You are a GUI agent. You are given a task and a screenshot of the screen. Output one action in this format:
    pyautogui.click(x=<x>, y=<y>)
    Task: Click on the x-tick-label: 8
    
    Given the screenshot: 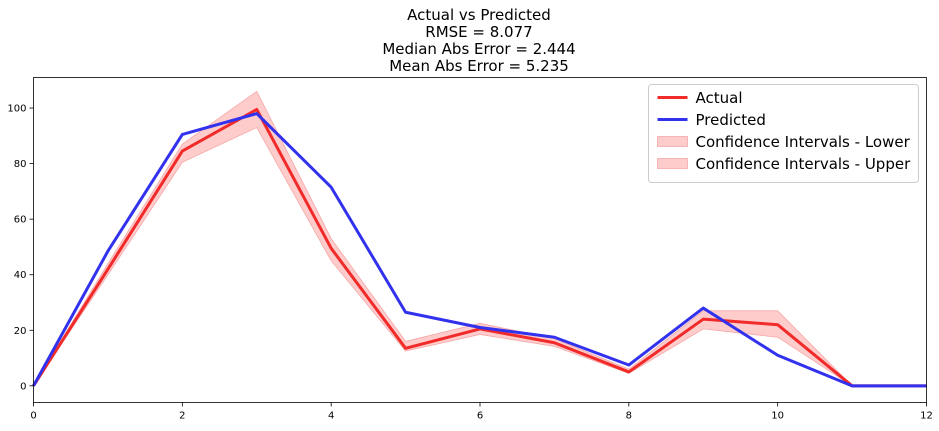 What is the action you would take?
    pyautogui.click(x=629, y=416)
    